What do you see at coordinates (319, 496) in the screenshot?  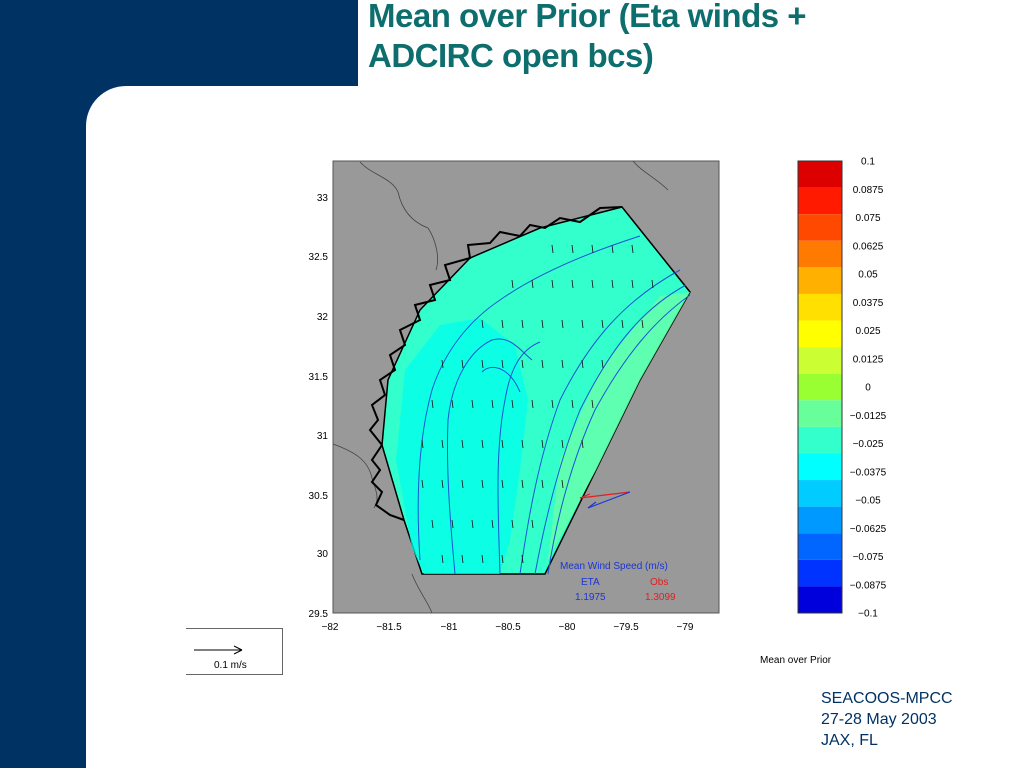 I see `y-tick-label: 30.5` at bounding box center [319, 496].